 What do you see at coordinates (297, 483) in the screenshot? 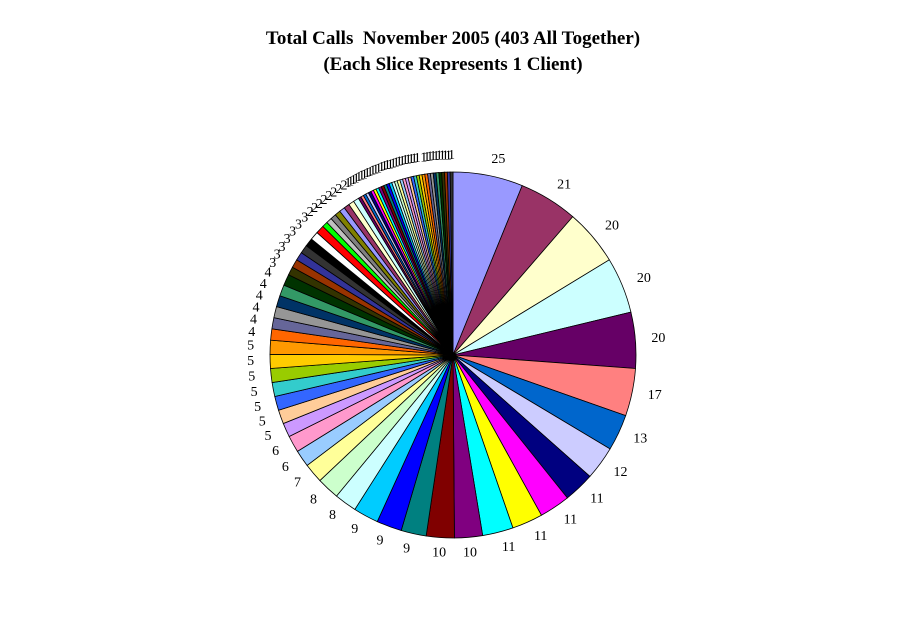
I see `slice-label: 7` at bounding box center [297, 483].